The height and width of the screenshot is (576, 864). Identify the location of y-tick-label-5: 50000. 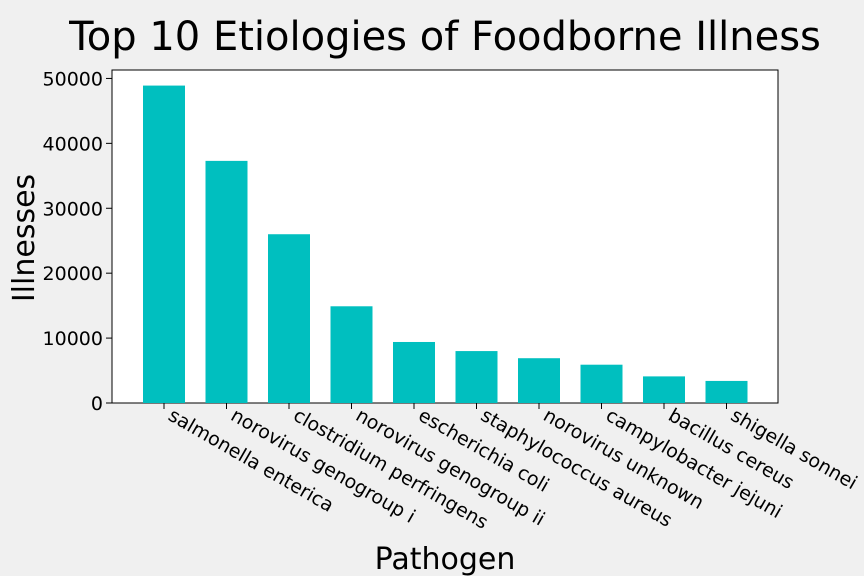
(73, 79).